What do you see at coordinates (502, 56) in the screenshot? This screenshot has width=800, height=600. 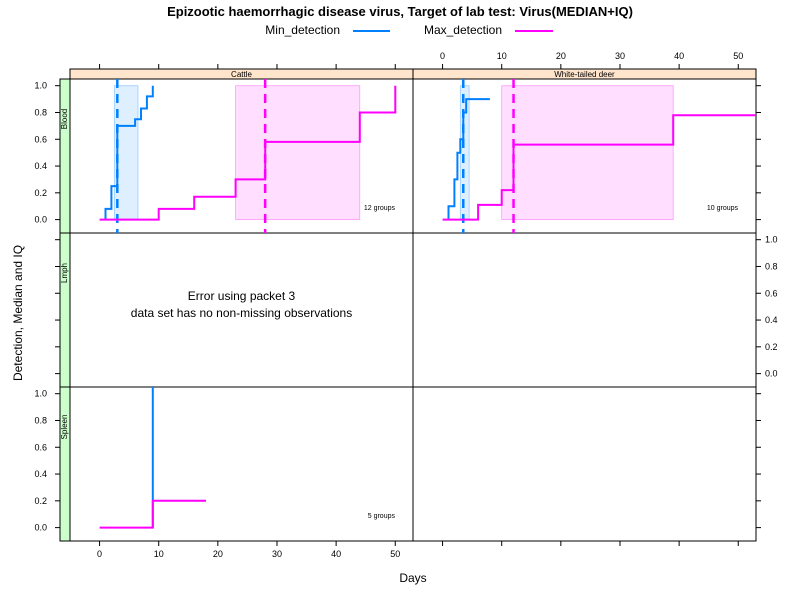 I see `x-tick-label-top-1: 10` at bounding box center [502, 56].